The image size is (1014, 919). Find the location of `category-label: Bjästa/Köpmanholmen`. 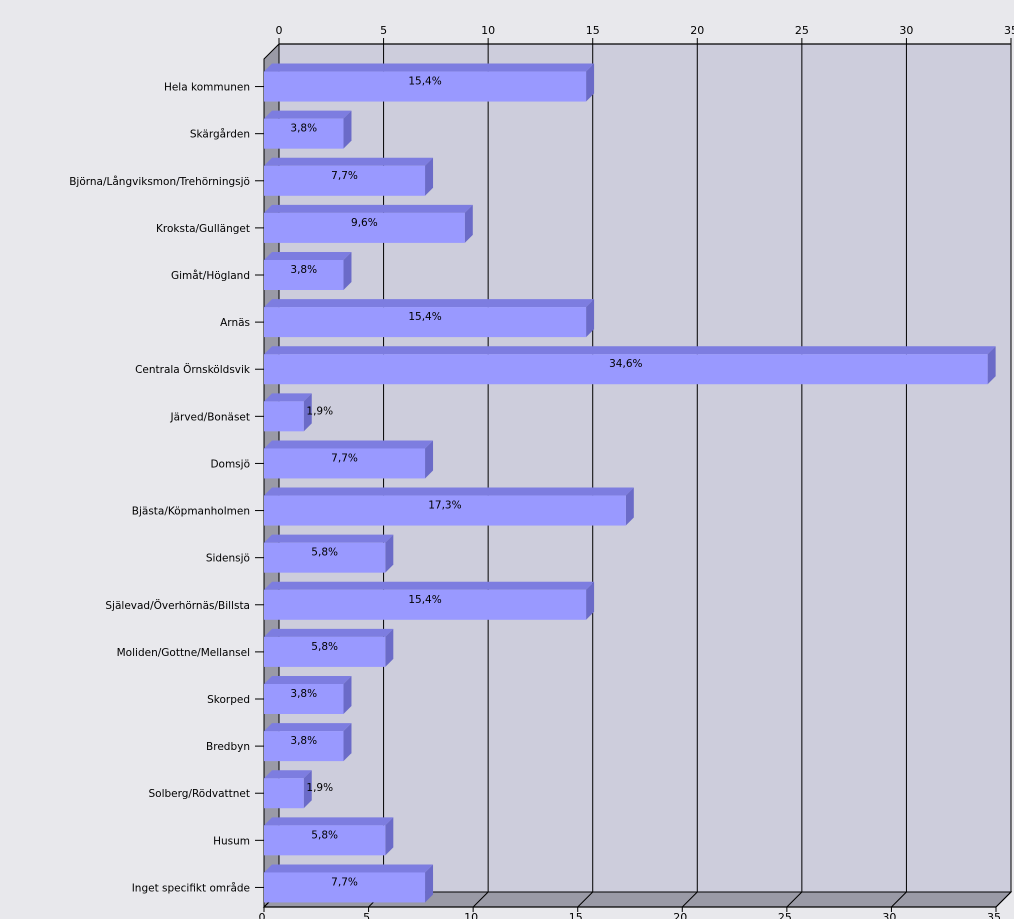

category-label: Bjästa/Köpmanholmen is located at coordinates (191, 512).